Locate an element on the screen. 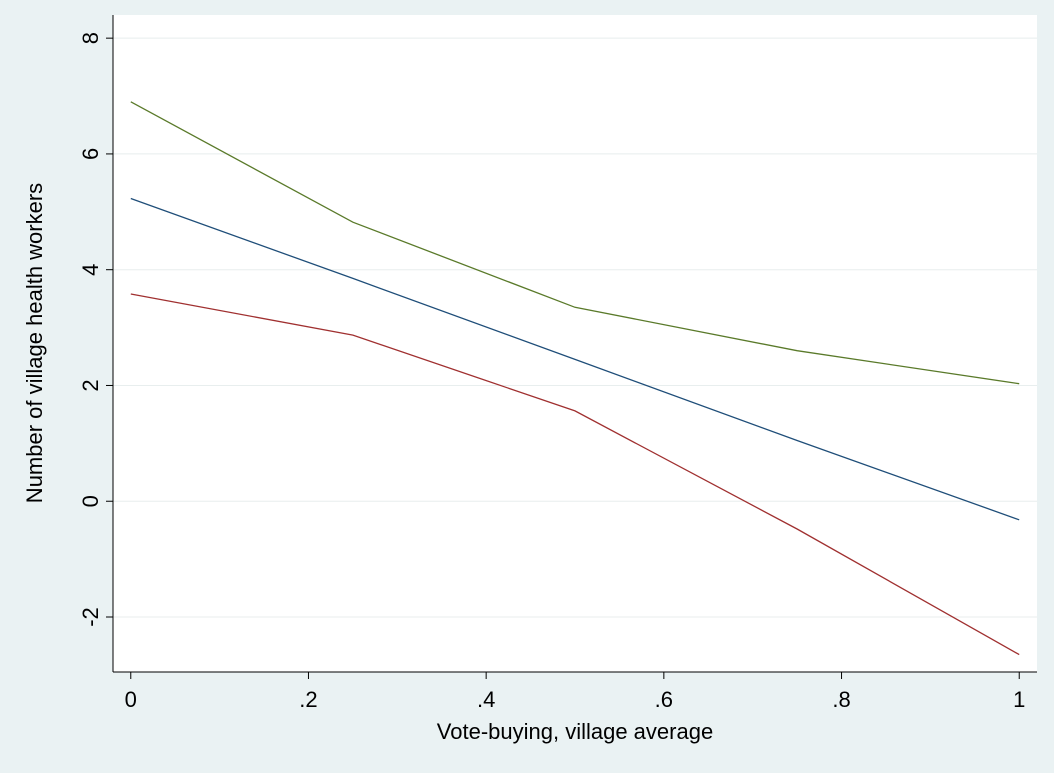 This screenshot has width=1054, height=773. x-tick-label: .2 is located at coordinates (308, 699).